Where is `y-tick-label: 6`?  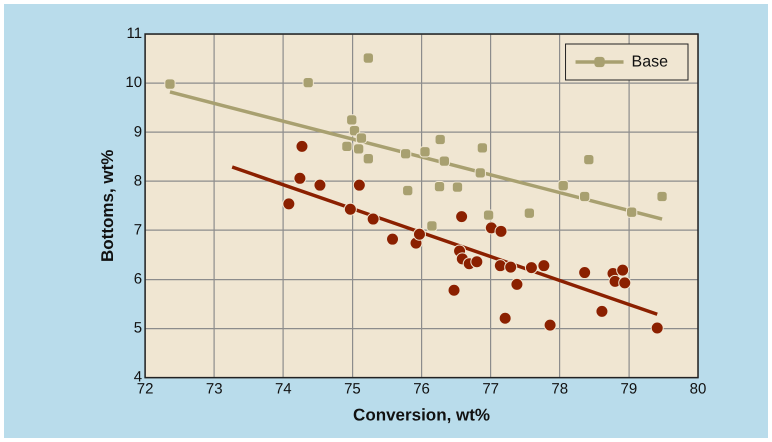 y-tick-label: 6 is located at coordinates (138, 279).